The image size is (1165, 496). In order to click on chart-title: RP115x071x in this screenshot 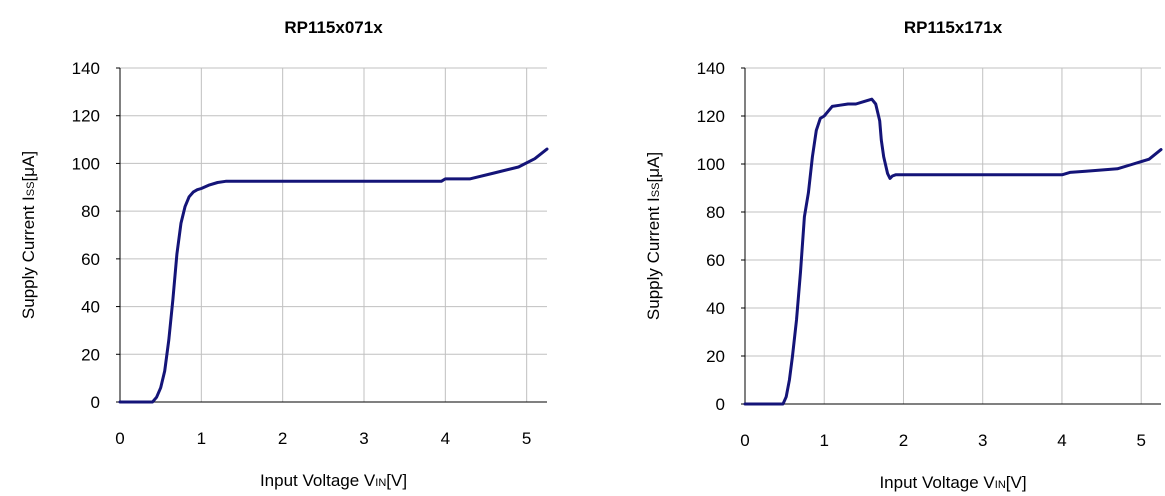, I will do `click(333, 27)`.